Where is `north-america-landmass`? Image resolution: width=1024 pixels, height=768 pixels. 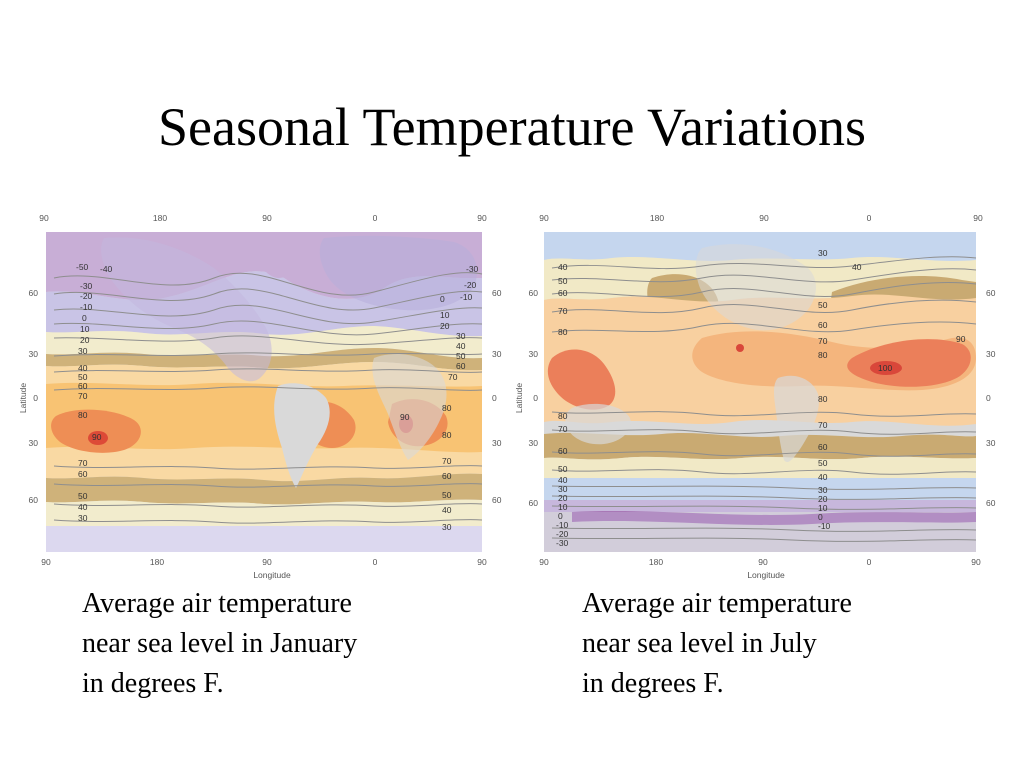 north-america-landmass is located at coordinates (186, 309).